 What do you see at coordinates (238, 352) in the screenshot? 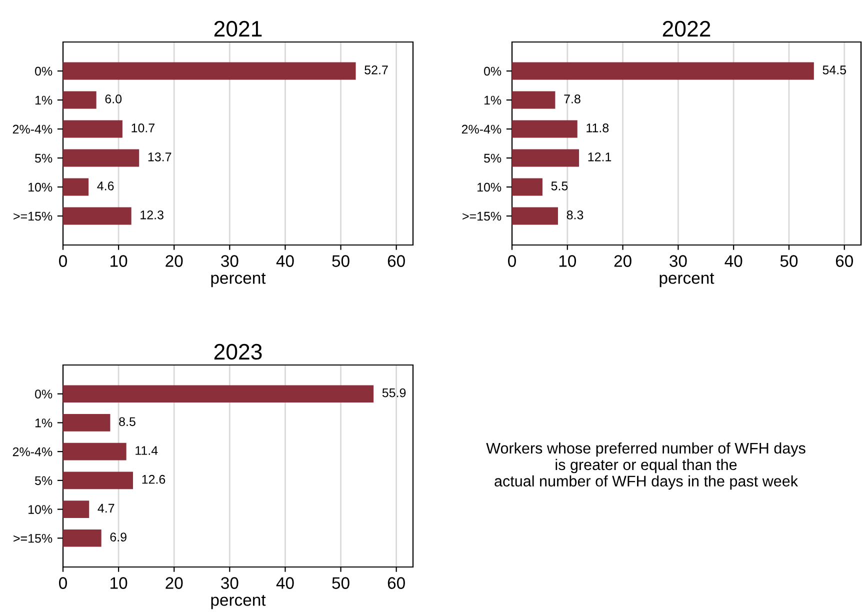
I see `chart-title: 2023` at bounding box center [238, 352].